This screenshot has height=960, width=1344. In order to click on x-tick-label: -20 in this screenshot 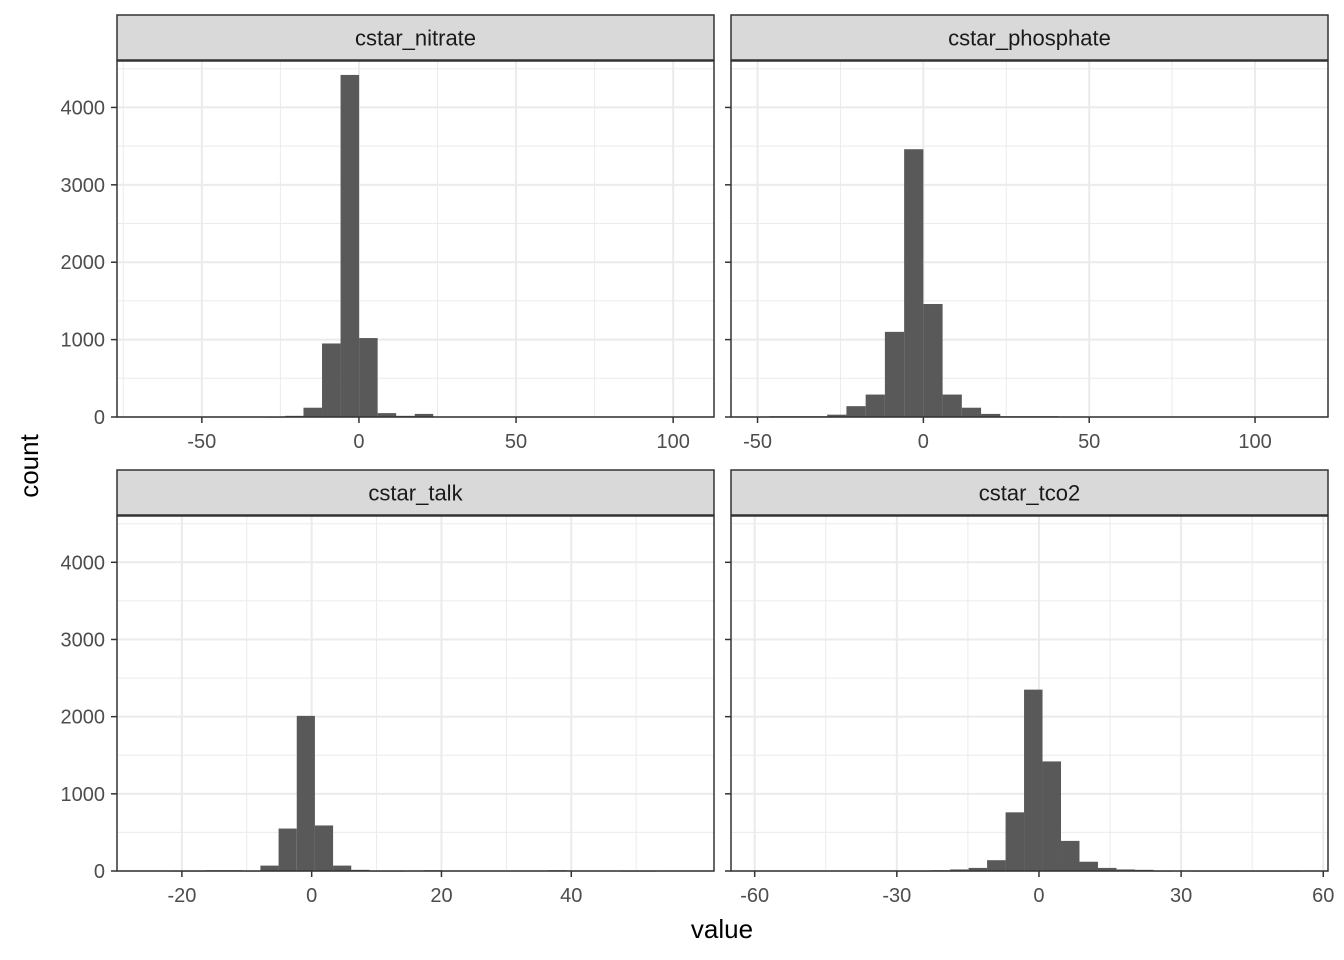, I will do `click(181, 896)`.